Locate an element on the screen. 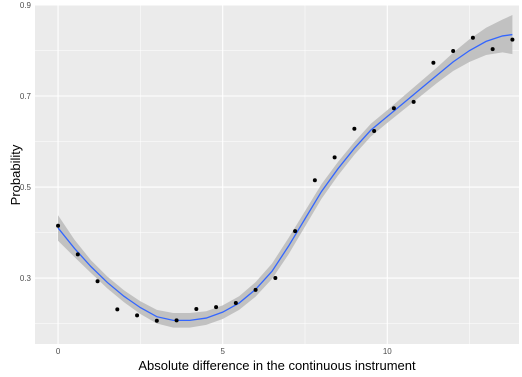 The image size is (522, 377). y-tick-label: 0.5 is located at coordinates (26, 187).